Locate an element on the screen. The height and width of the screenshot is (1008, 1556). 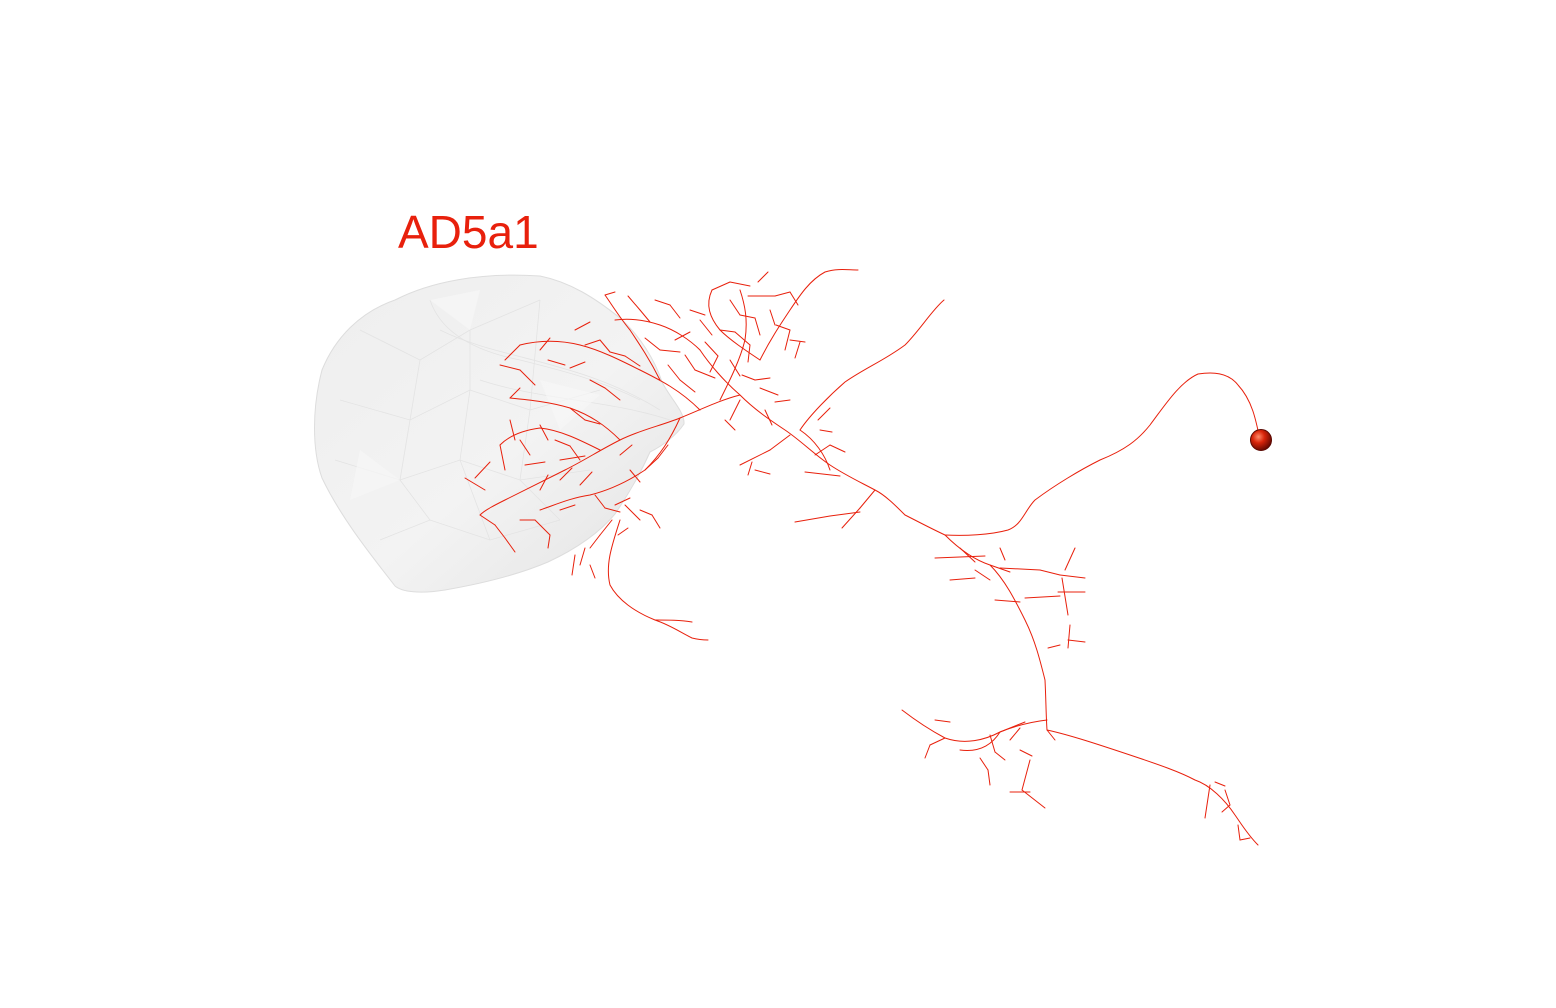
soma-marker is located at coordinates (1261, 440).